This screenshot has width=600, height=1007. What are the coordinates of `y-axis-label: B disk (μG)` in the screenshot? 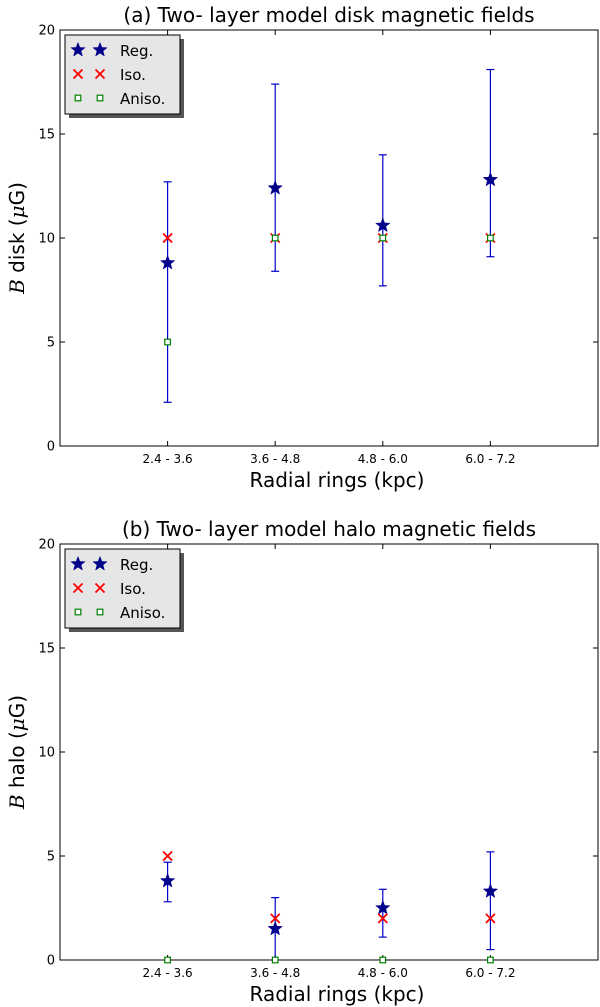 It's located at (17, 238).